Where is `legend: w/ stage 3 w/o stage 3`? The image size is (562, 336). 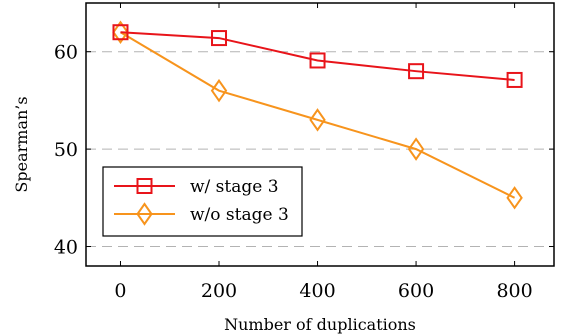 legend: w/ stage 3 w/o stage 3 is located at coordinates (202, 201).